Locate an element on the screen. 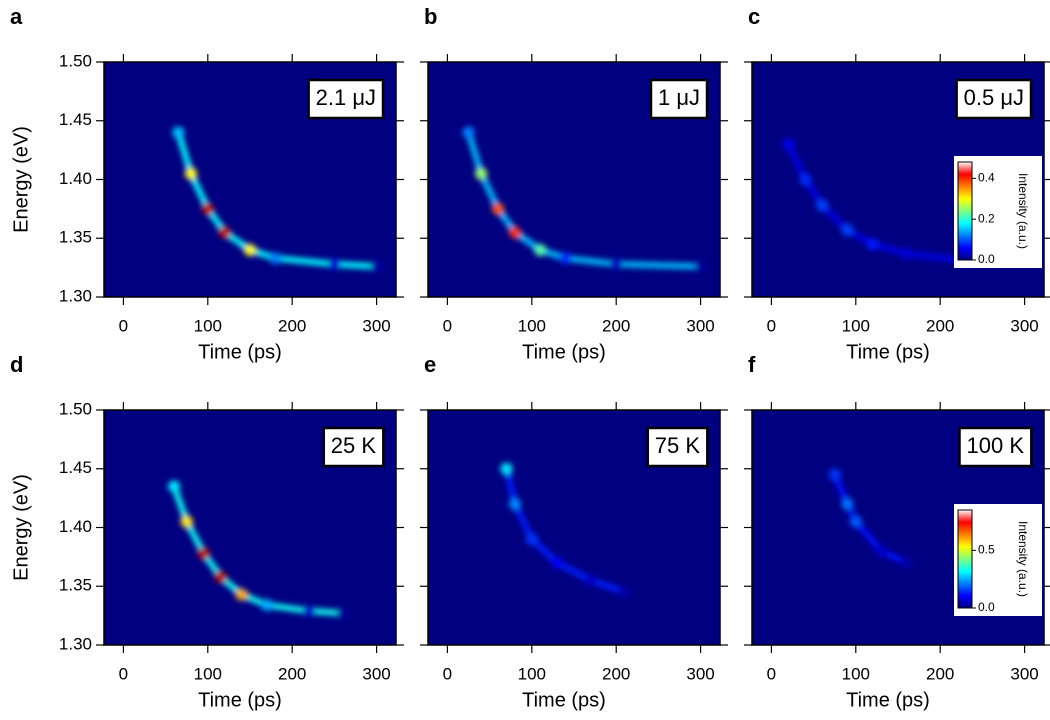 The height and width of the screenshot is (720, 1050). panel-letter: d is located at coordinates (16, 364).